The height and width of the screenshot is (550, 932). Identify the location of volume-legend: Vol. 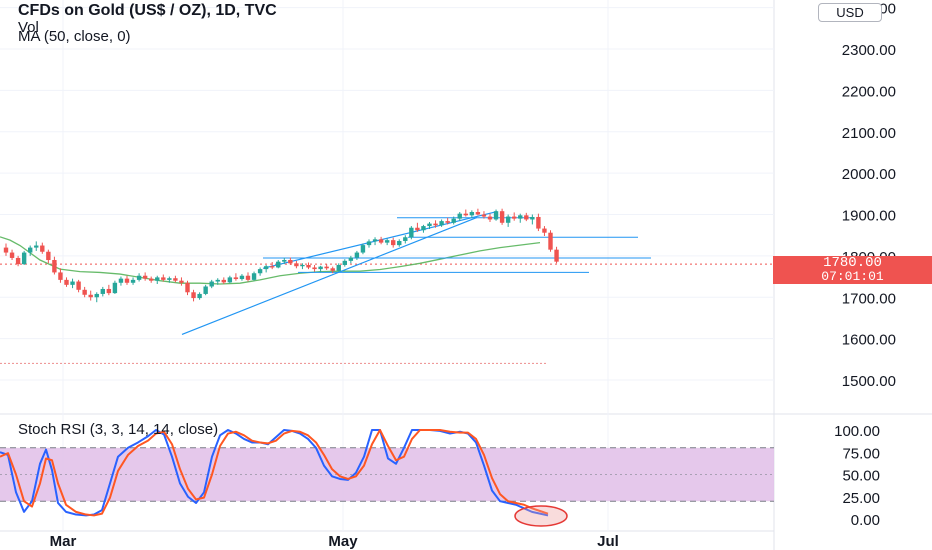
(28, 27).